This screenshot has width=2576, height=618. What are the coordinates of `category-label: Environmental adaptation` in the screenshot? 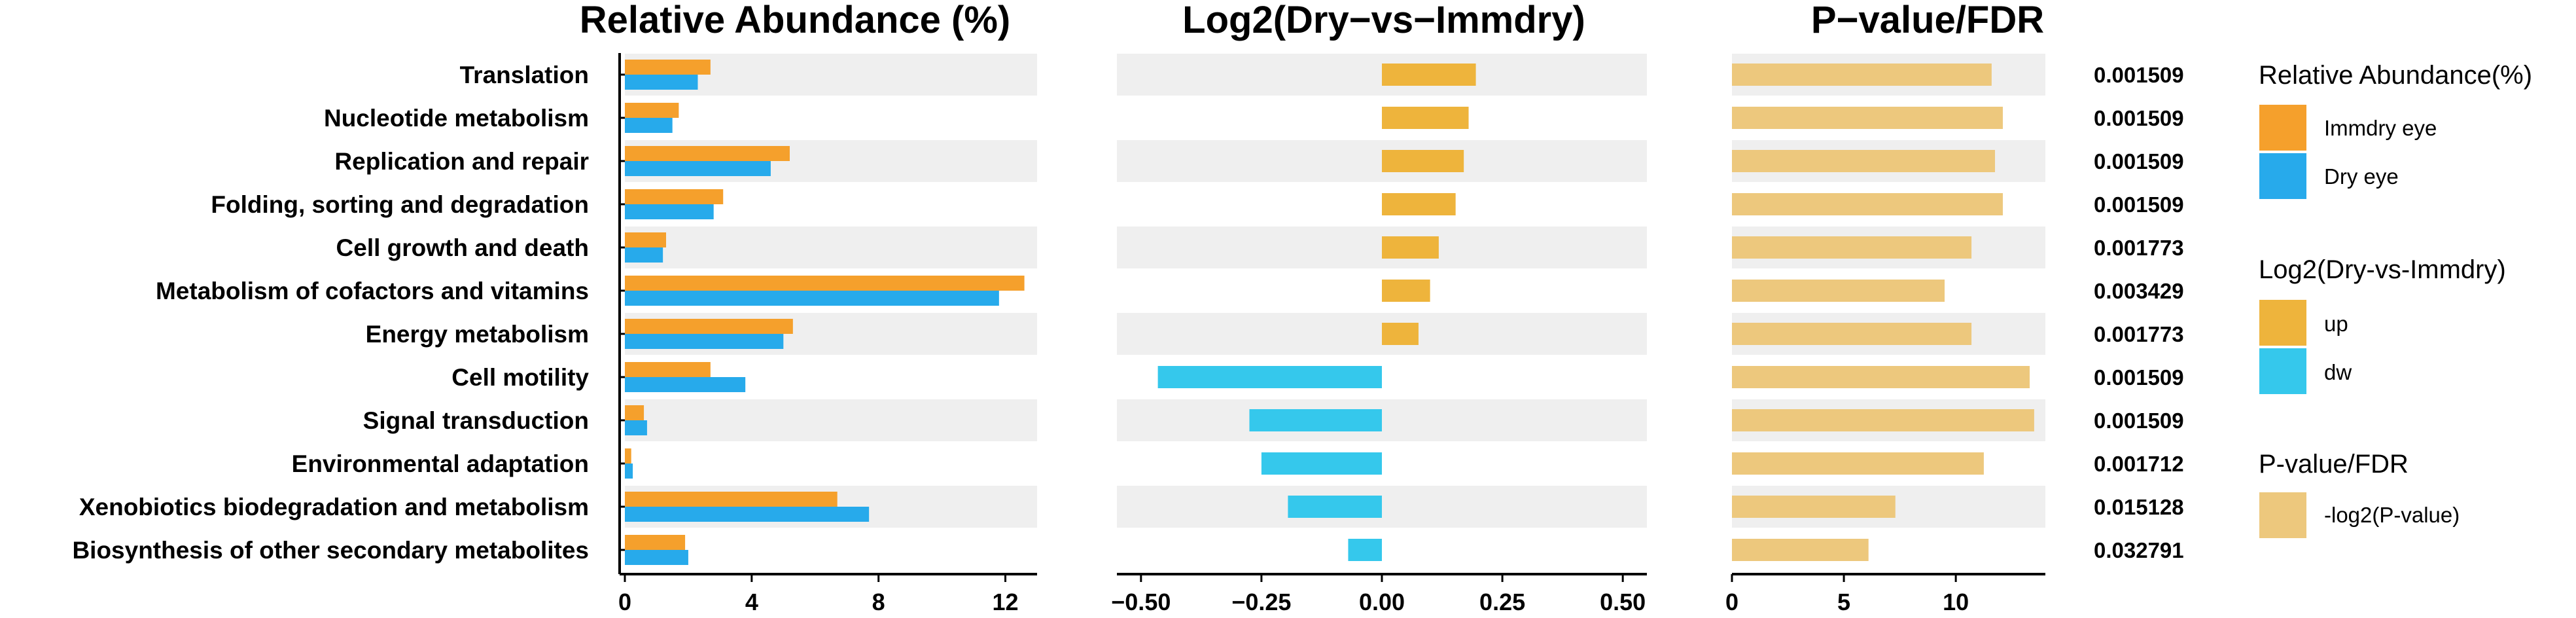 It's located at (440, 463).